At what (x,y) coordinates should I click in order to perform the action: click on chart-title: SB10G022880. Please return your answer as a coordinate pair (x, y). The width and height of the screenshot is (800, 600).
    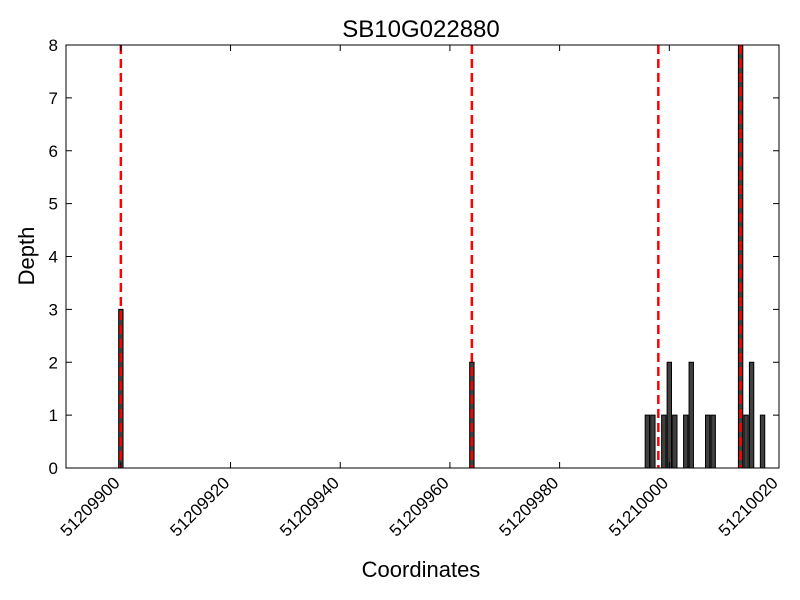
    Looking at the image, I should click on (420, 29).